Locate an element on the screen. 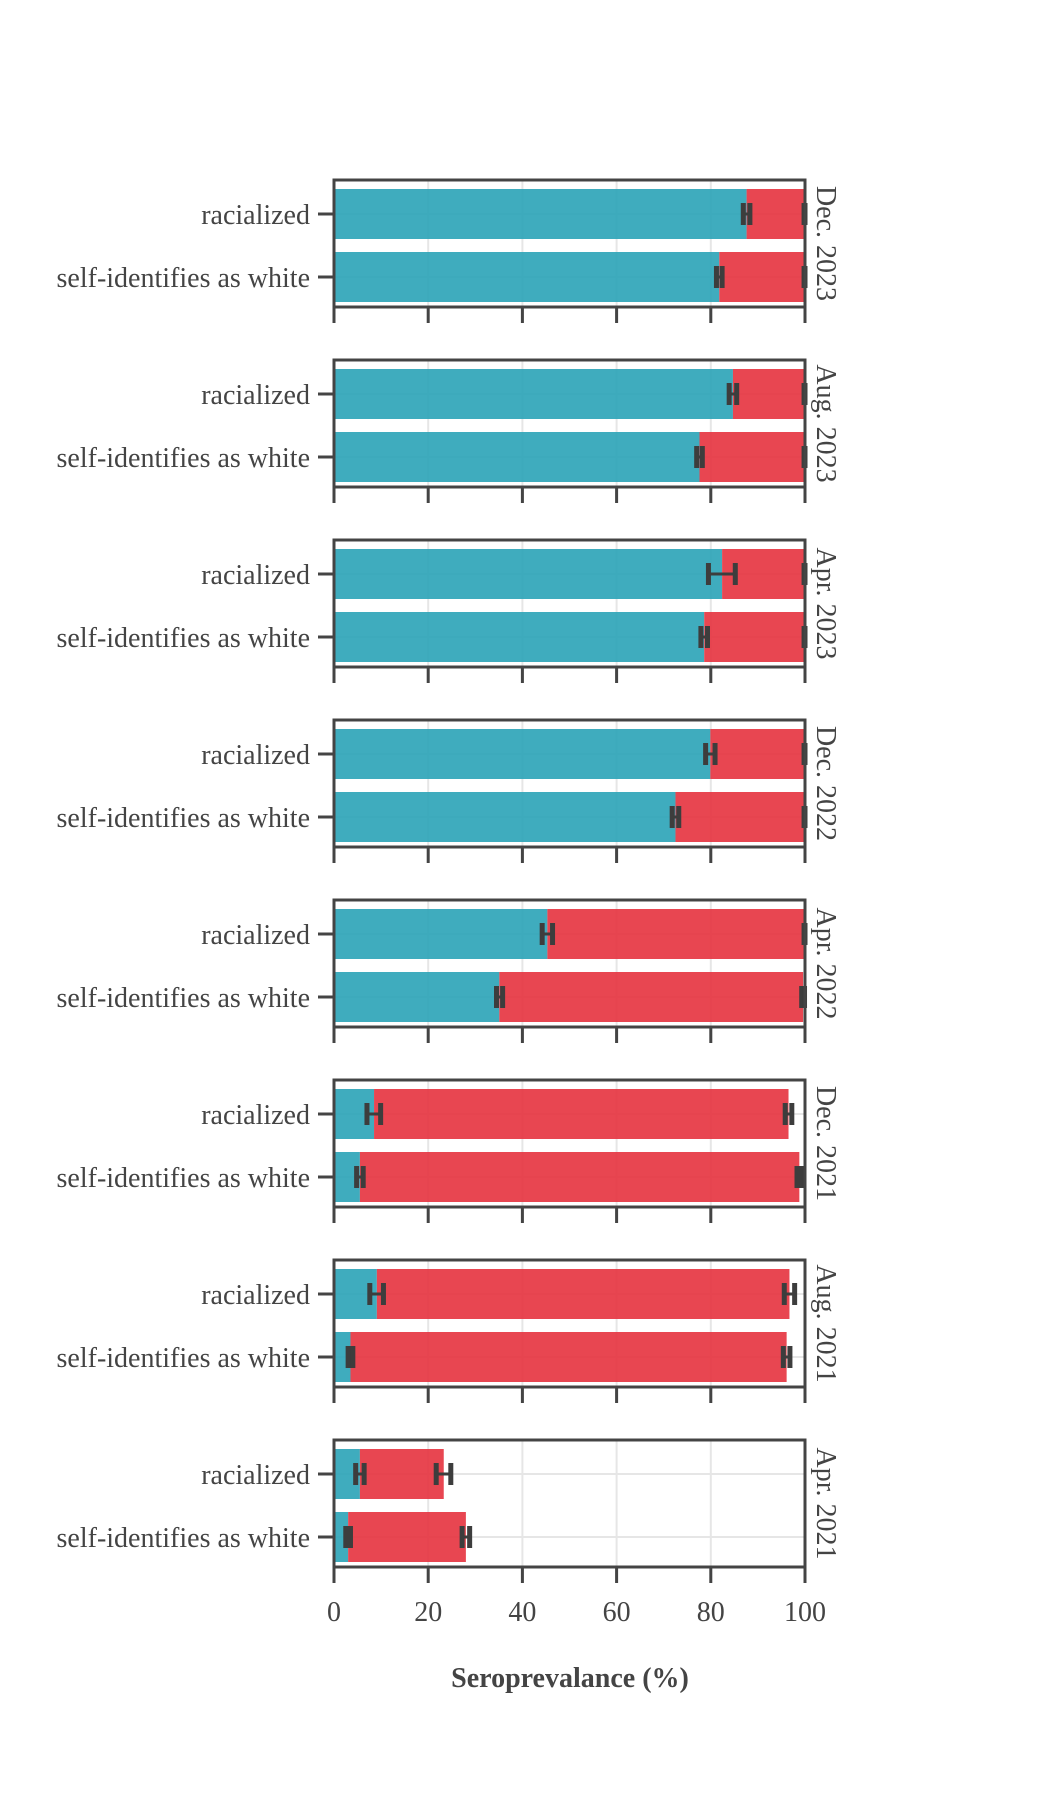 The height and width of the screenshot is (1800, 1050). panel-label: Apr. 2021 is located at coordinates (825, 1504).